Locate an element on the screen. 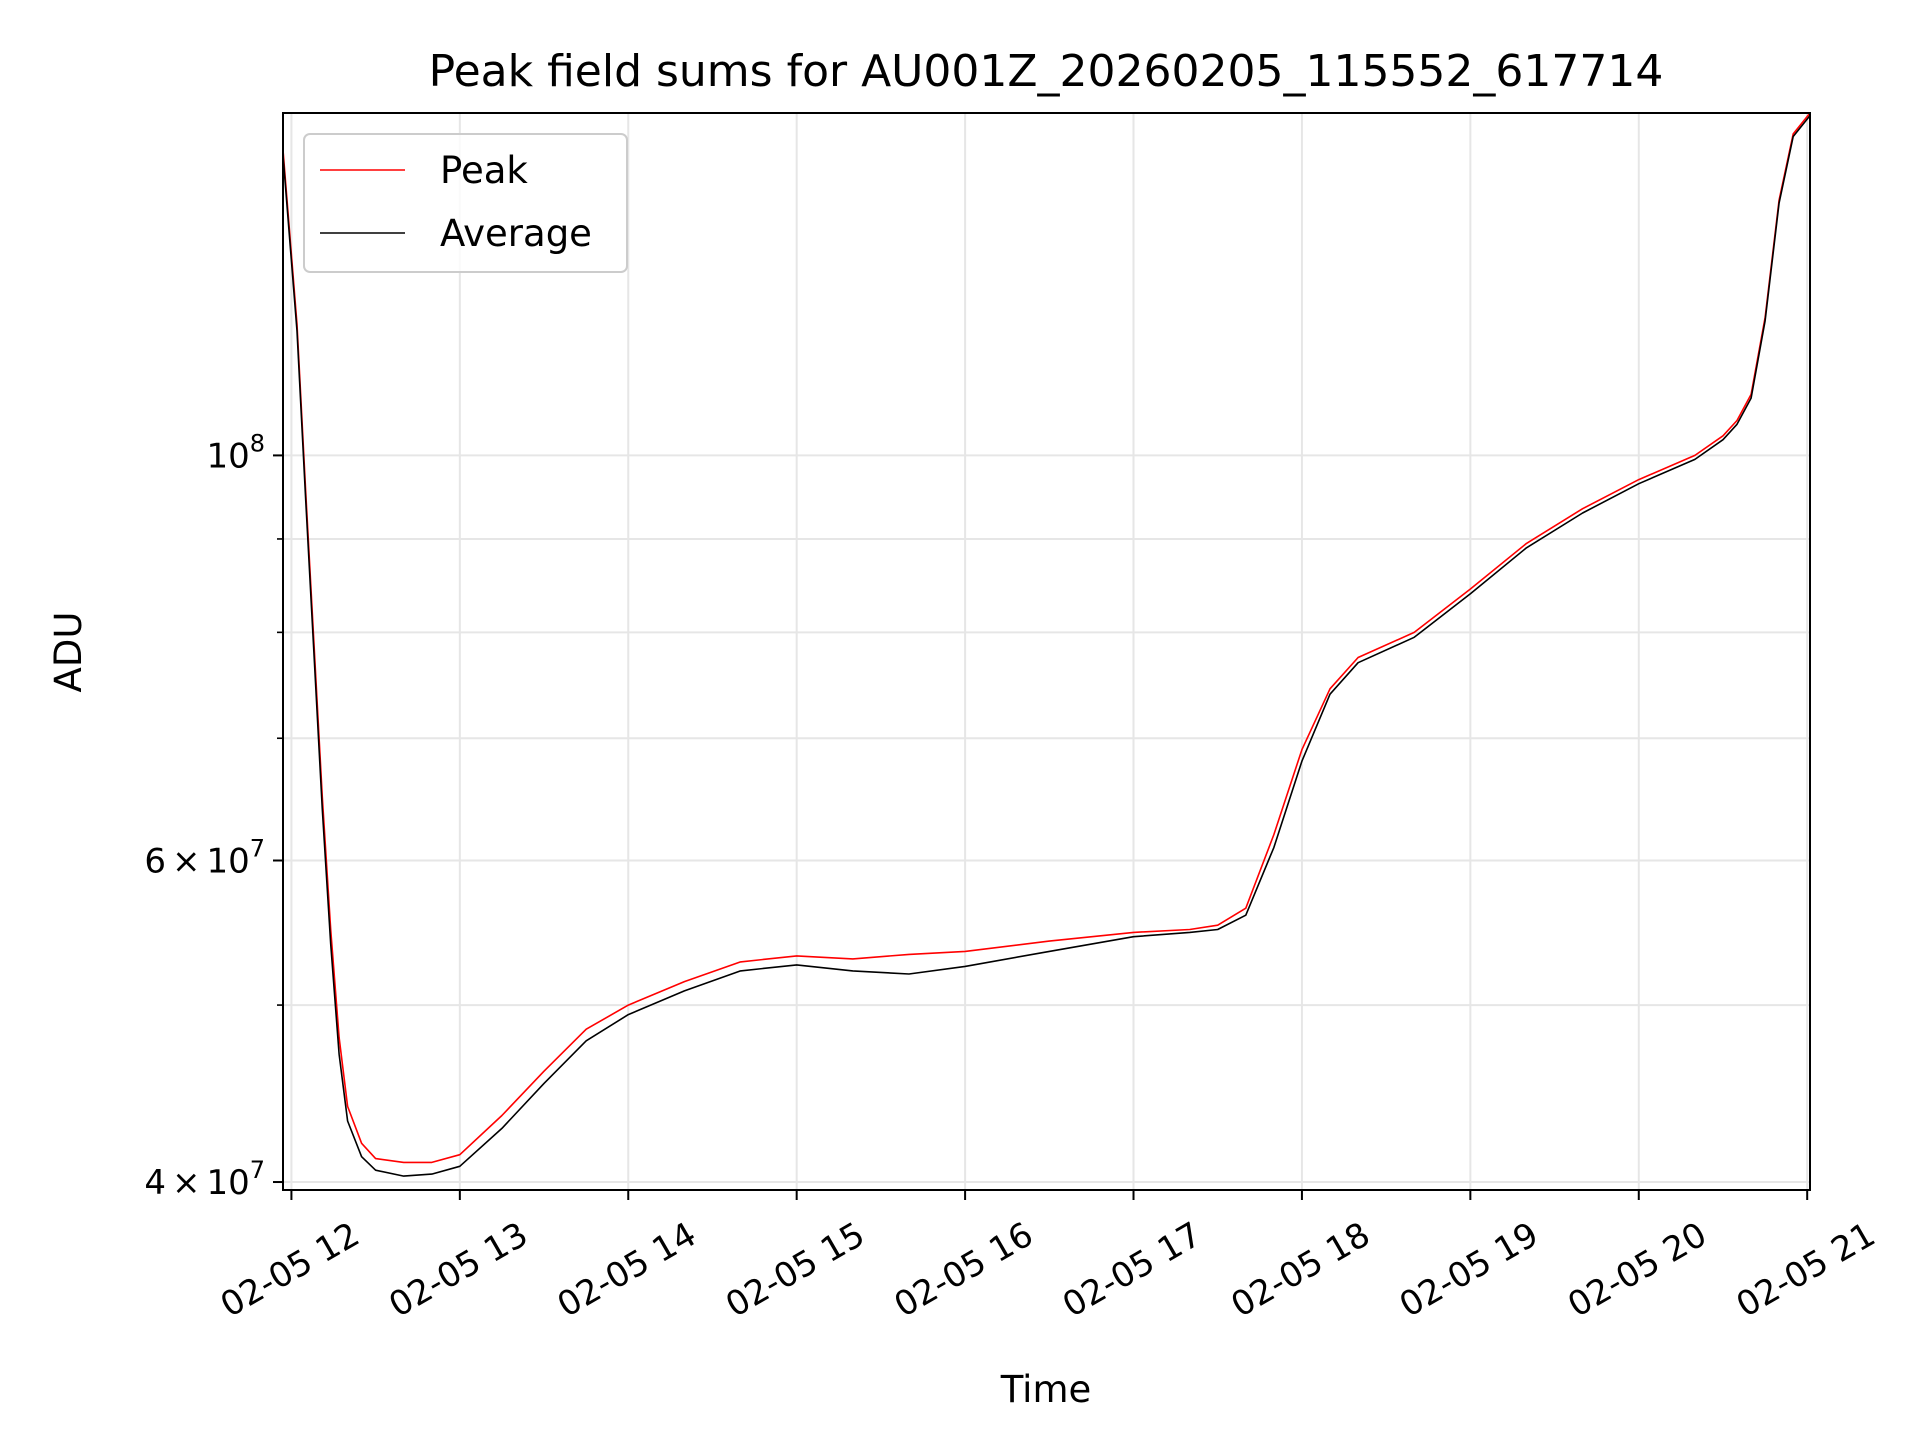 The height and width of the screenshot is (1440, 1920). legend-label-average: Average is located at coordinates (516, 233).